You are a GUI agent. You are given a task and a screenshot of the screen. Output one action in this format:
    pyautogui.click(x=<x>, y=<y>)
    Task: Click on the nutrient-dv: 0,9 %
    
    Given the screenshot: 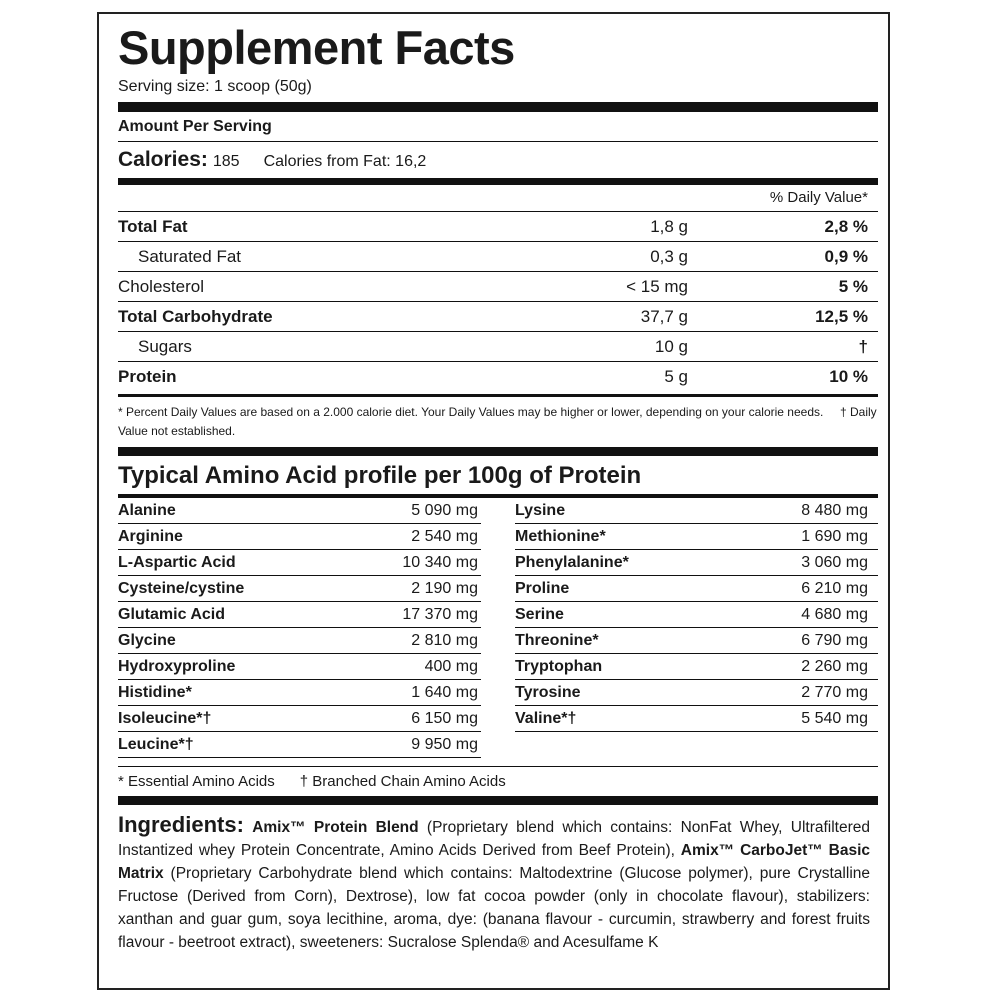 What is the action you would take?
    pyautogui.click(x=846, y=256)
    